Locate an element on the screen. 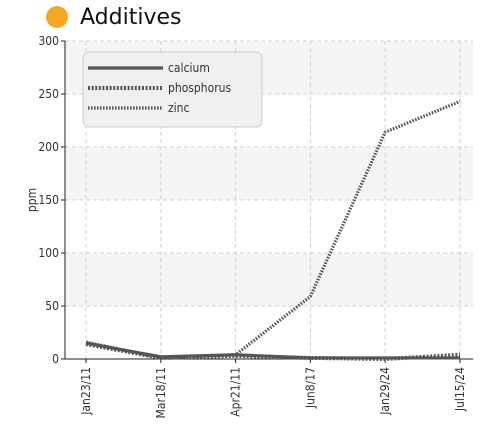 Image resolution: width=483 pixels, height=437 pixels. y-tick-label: 150 is located at coordinates (48, 200).